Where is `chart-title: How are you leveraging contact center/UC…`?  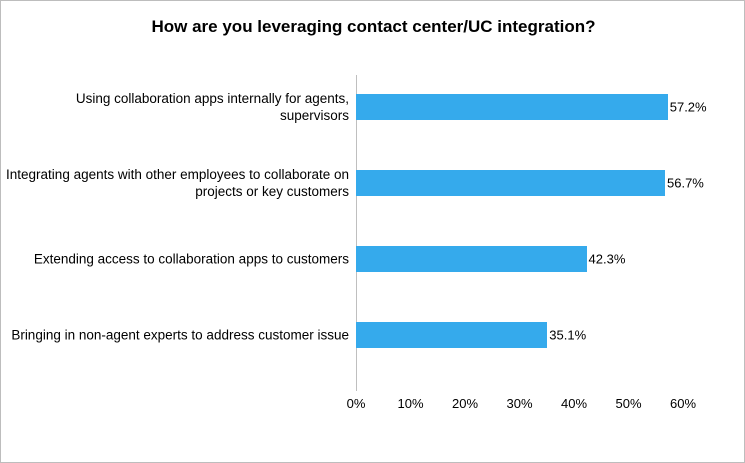 chart-title: How are you leveraging contact center/UC… is located at coordinates (373, 26).